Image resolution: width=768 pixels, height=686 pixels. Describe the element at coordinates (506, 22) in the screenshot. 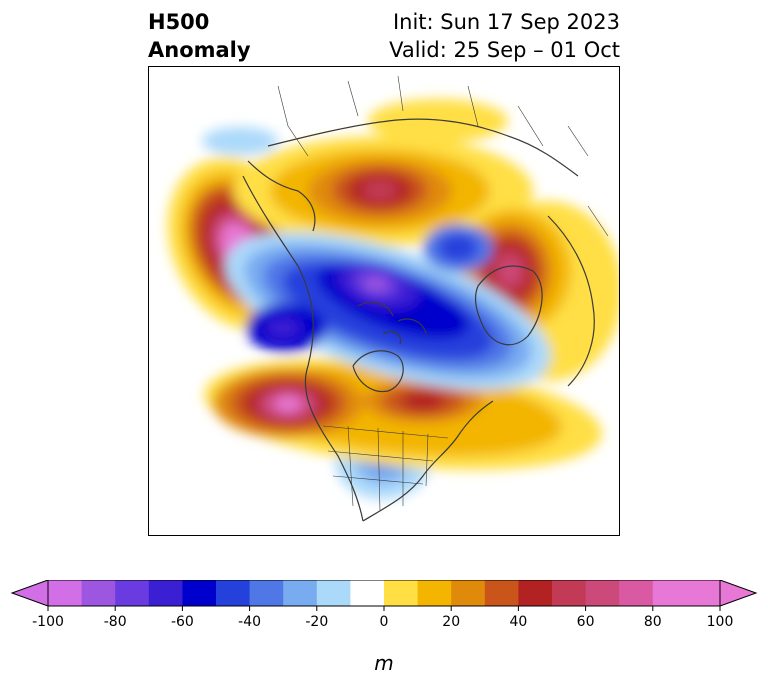

I see `init-date: Init: Sun 17 Sep 2023` at that location.